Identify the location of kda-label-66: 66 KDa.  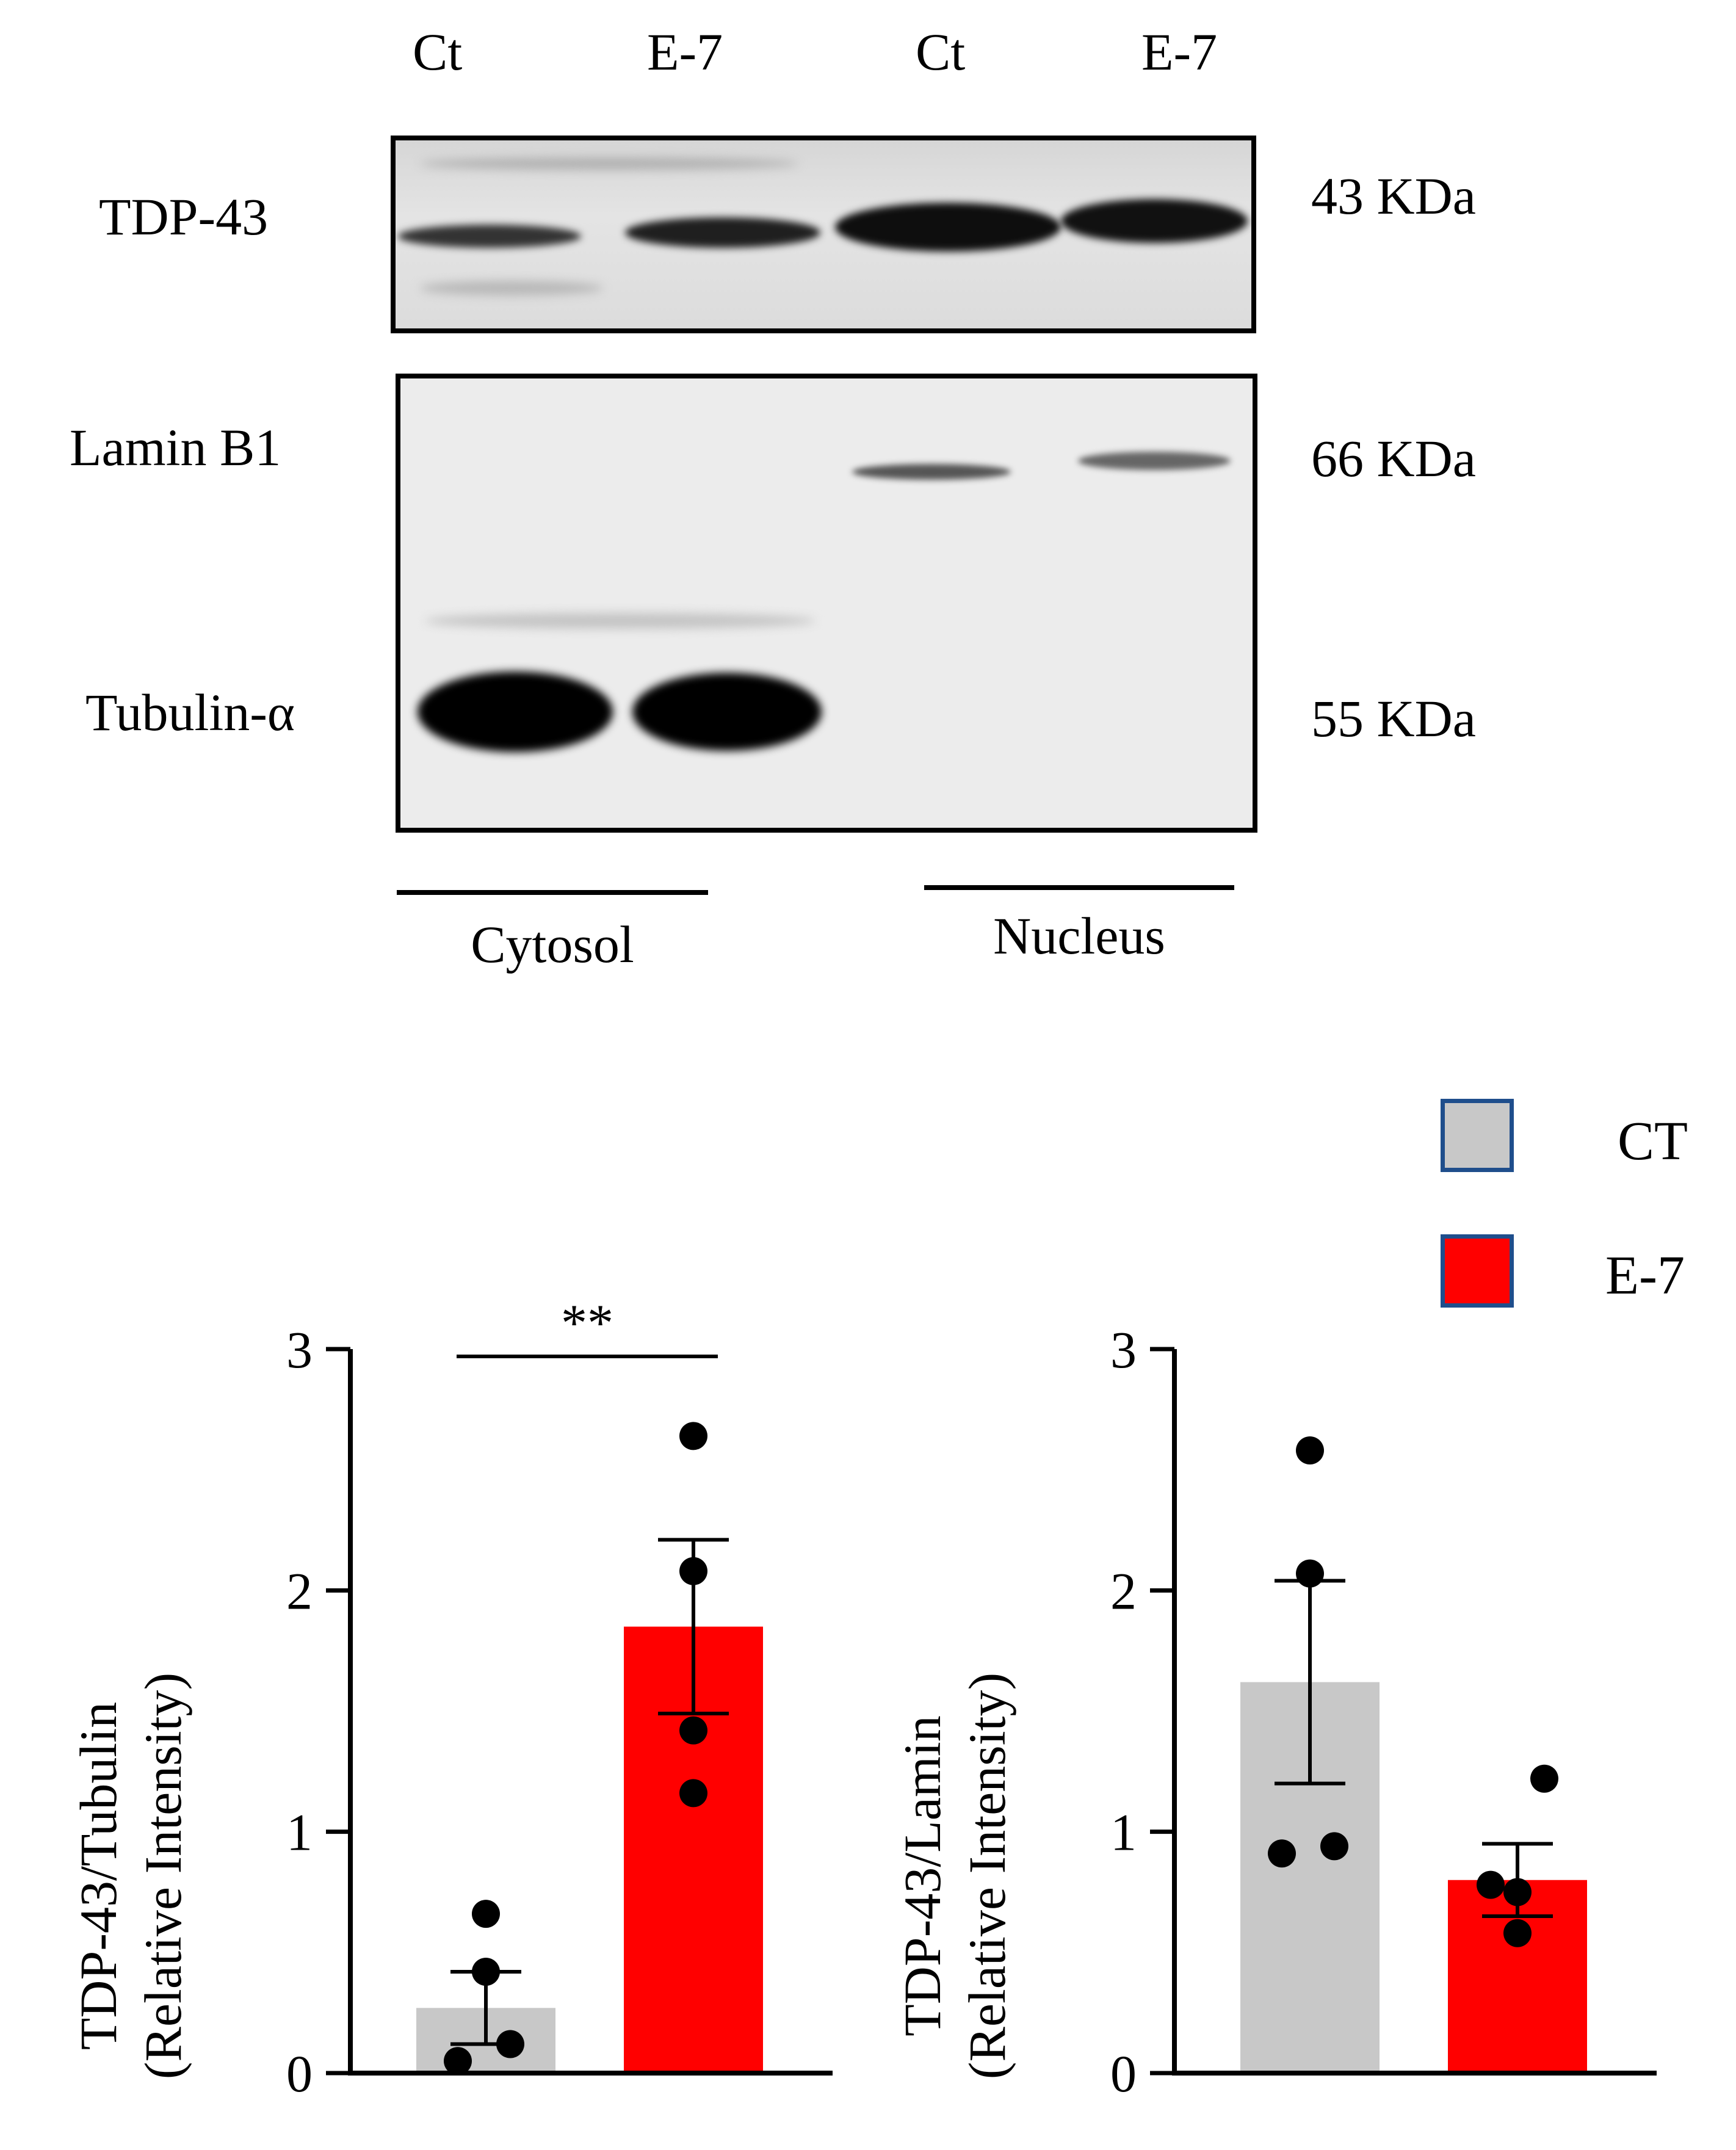
(1394, 458).